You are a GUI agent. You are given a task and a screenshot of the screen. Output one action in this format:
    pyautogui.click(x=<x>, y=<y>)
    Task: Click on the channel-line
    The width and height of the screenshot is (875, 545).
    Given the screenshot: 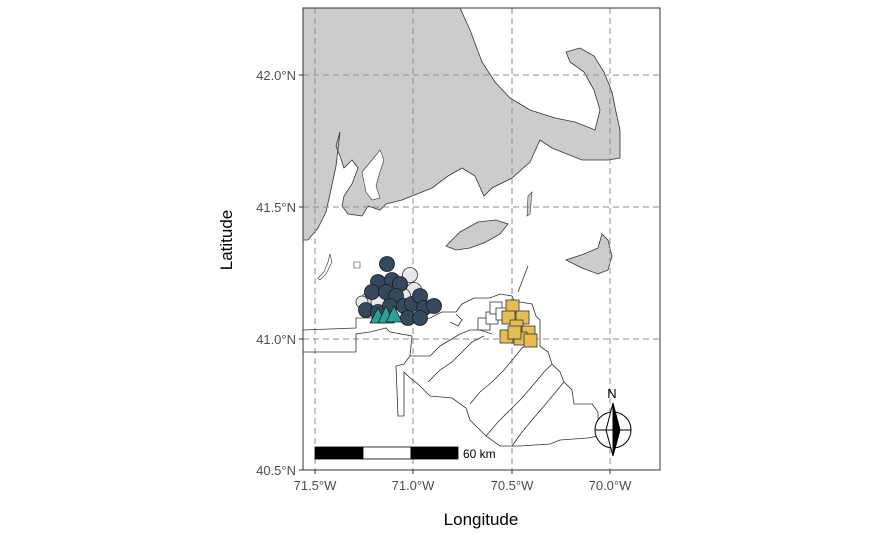 What is the action you would take?
    pyautogui.click(x=523, y=279)
    